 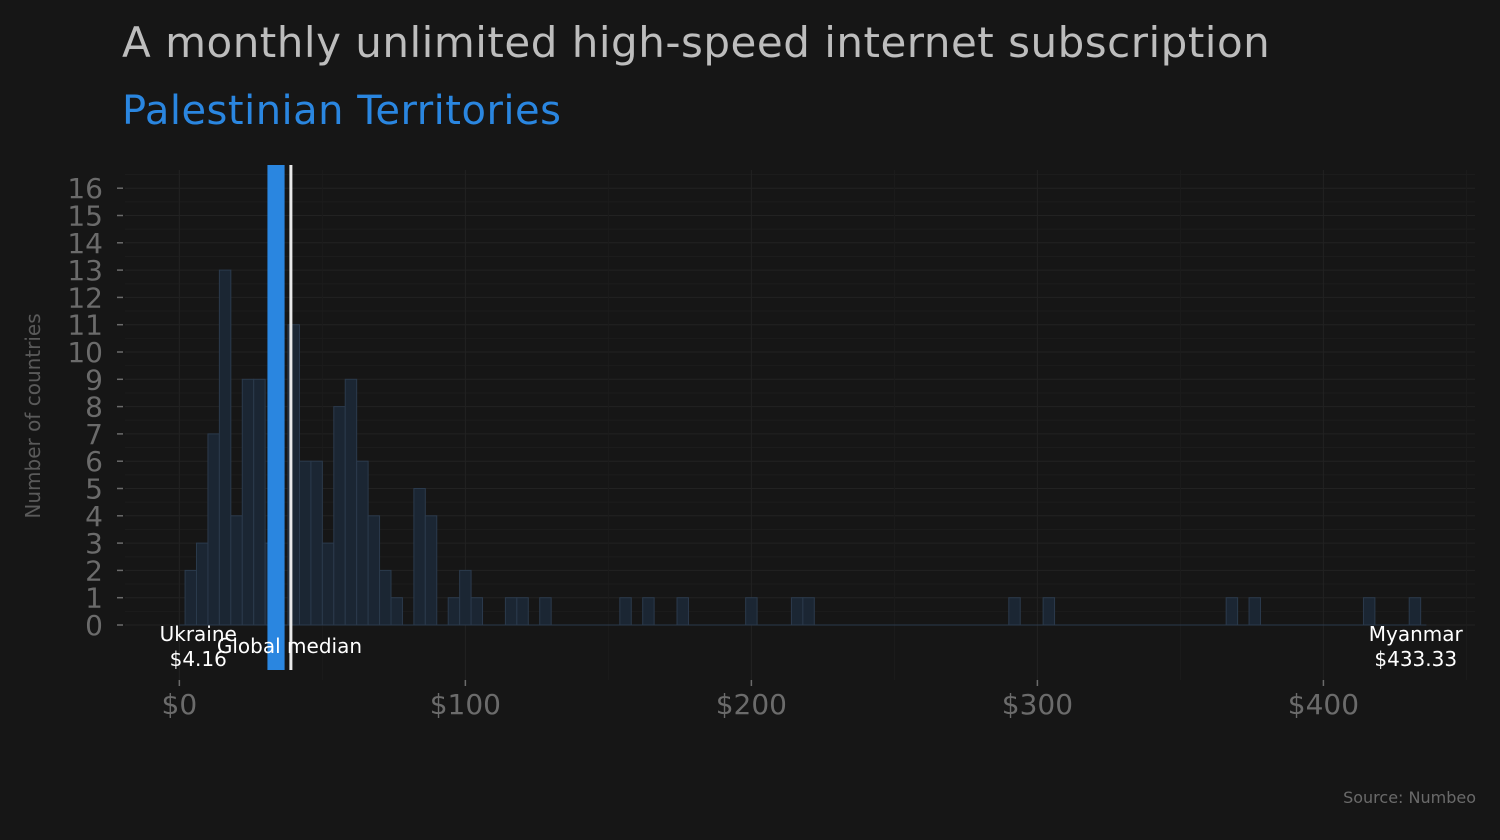 What do you see at coordinates (1416, 634) in the screenshot?
I see `annotation-max-name: Myanmar` at bounding box center [1416, 634].